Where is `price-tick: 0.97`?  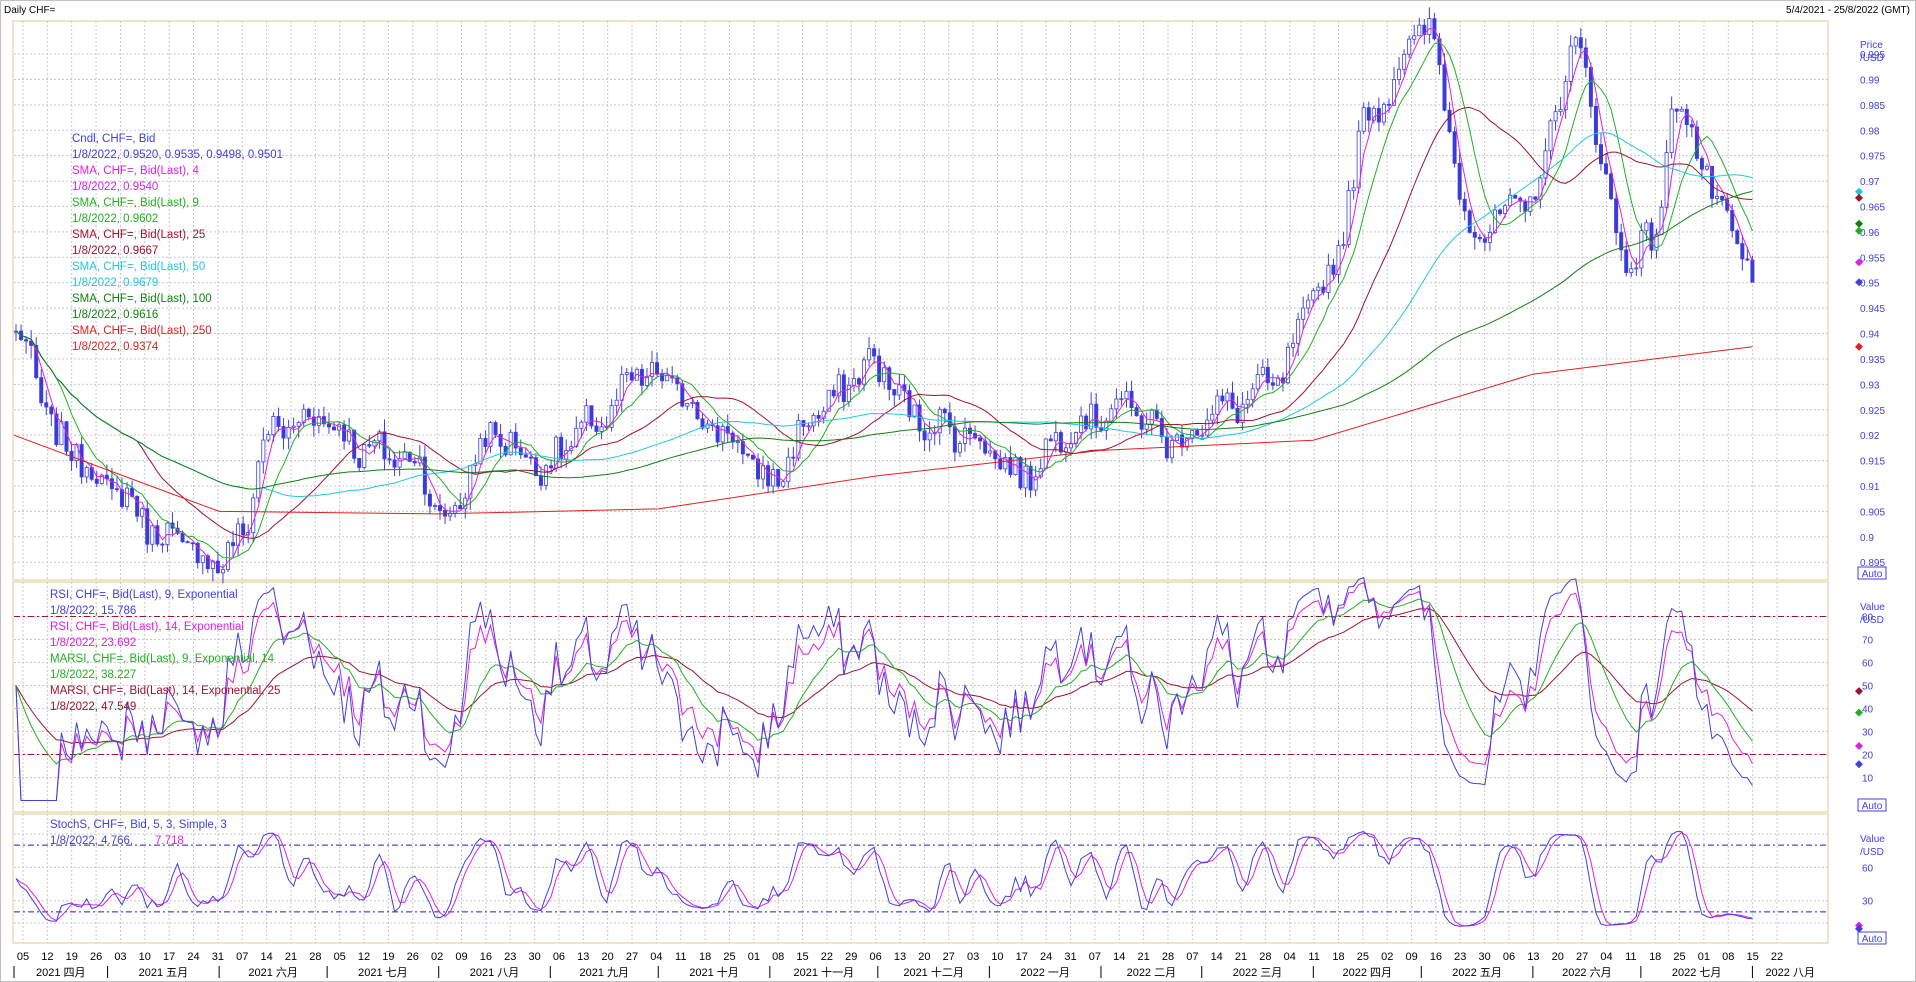
price-tick: 0.97 is located at coordinates (1870, 182).